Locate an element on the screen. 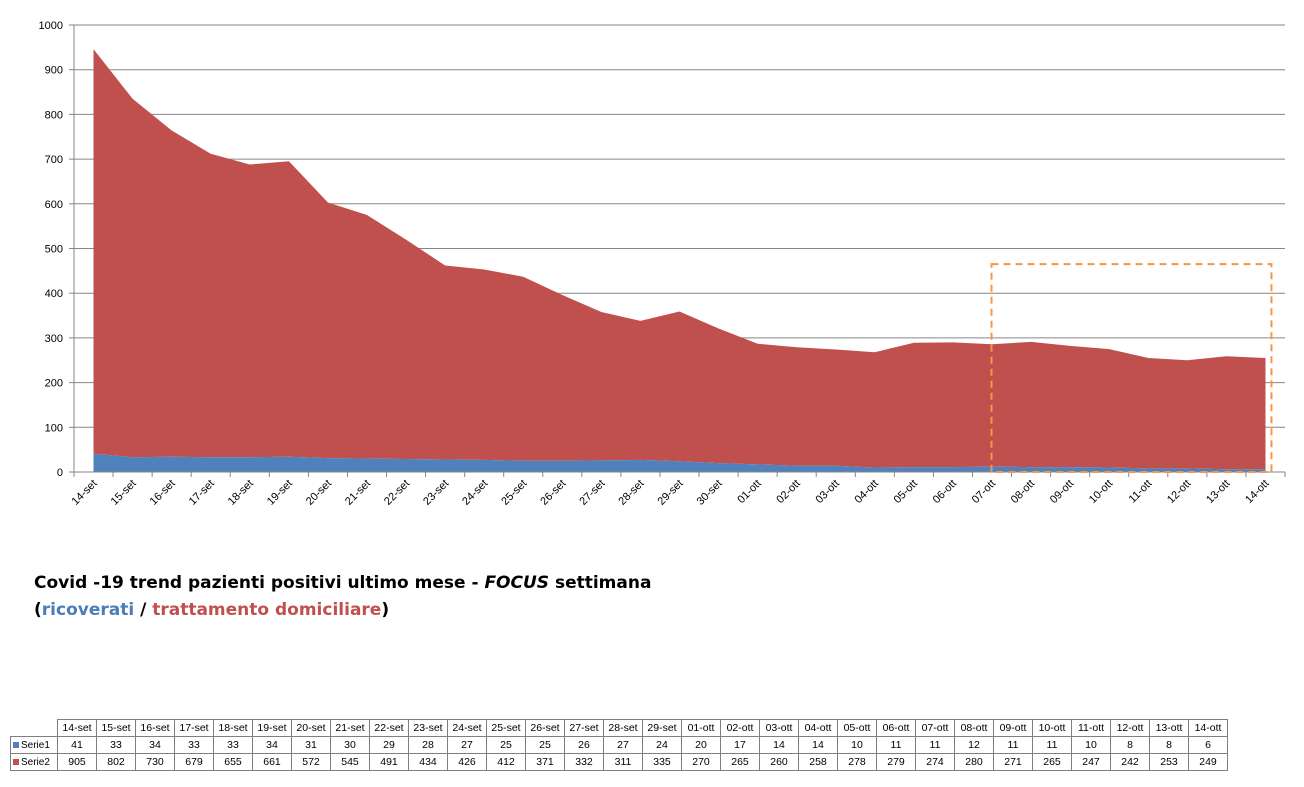  table-cell: 28 is located at coordinates (428, 745).